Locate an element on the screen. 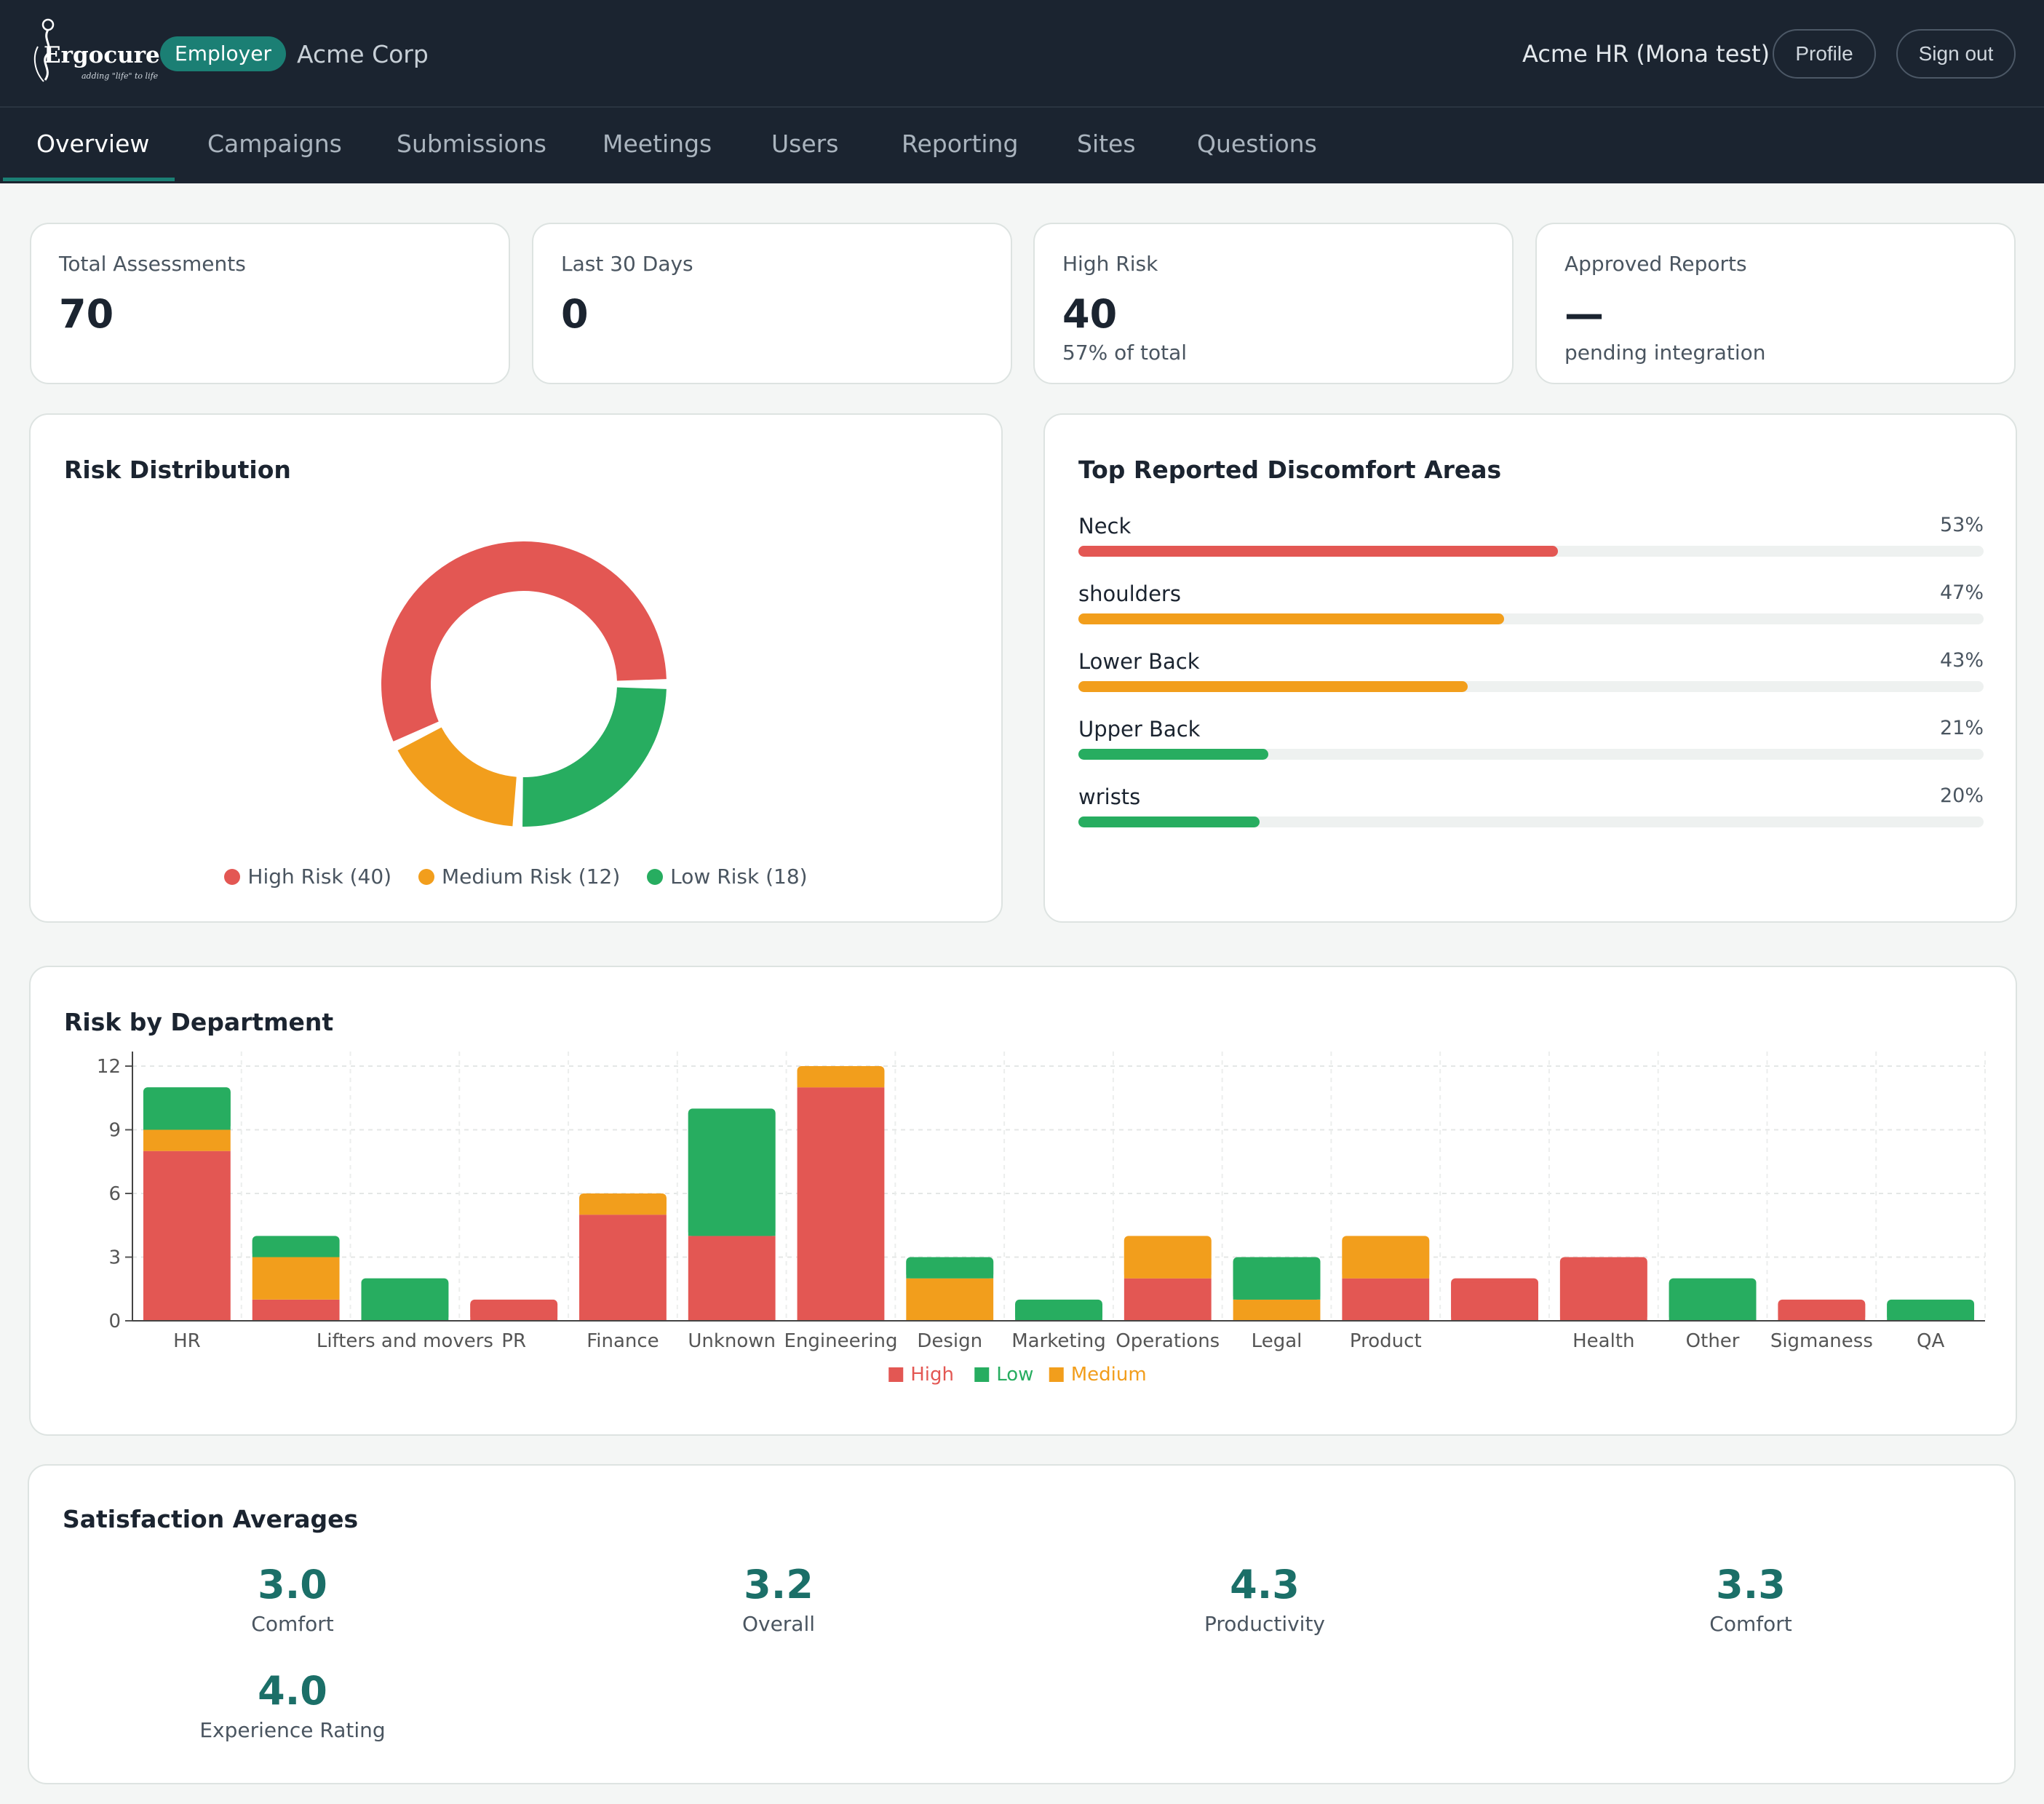 This screenshot has width=2044, height=1804. discomfort-label: shoulders is located at coordinates (1129, 593).